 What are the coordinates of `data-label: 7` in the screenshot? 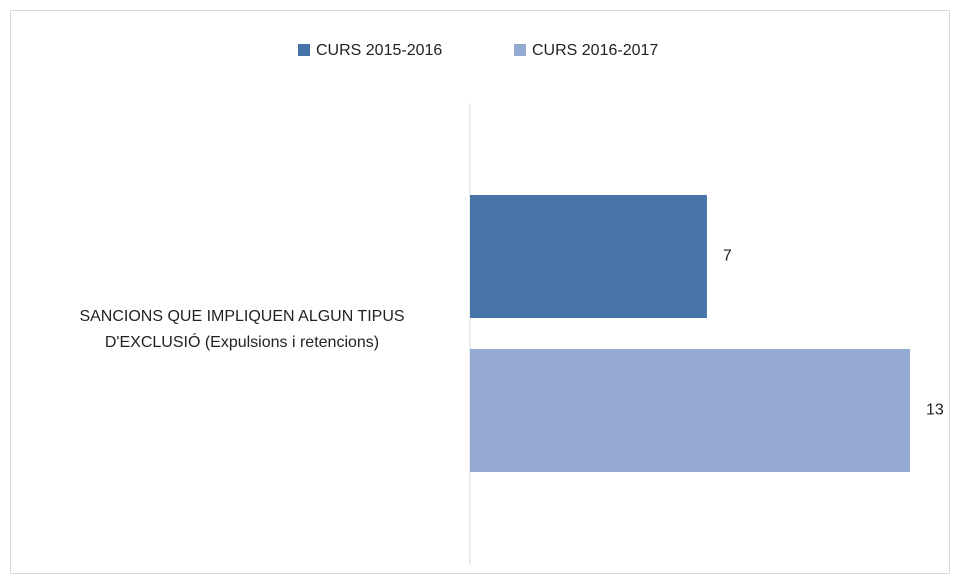 It's located at (727, 256).